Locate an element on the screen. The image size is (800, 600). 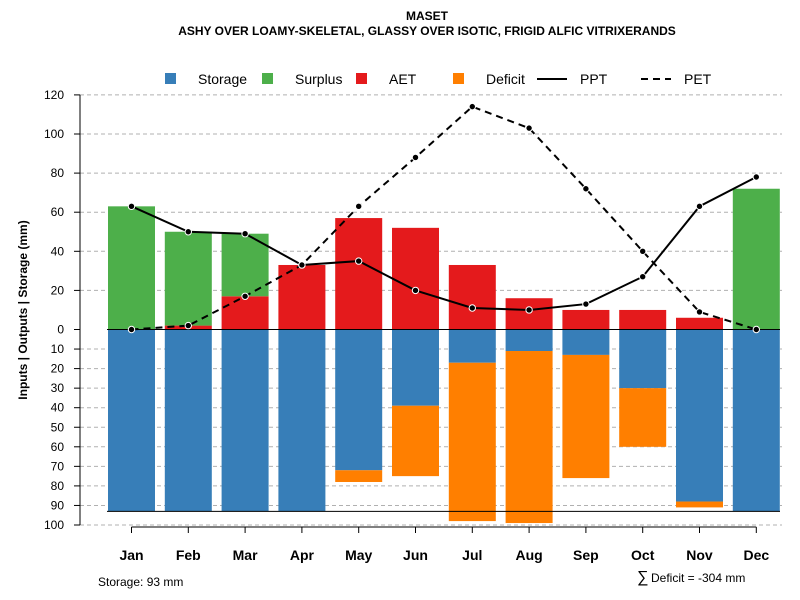
legend-swatch-deficit is located at coordinates (458, 78).